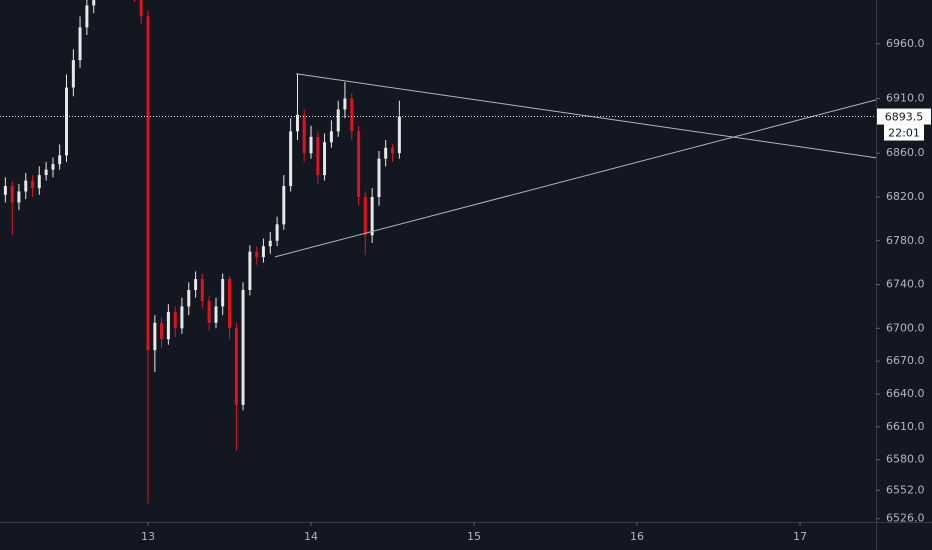 This screenshot has height=550, width=932. What do you see at coordinates (905, 360) in the screenshot?
I see `y-tick-label: 6670.0` at bounding box center [905, 360].